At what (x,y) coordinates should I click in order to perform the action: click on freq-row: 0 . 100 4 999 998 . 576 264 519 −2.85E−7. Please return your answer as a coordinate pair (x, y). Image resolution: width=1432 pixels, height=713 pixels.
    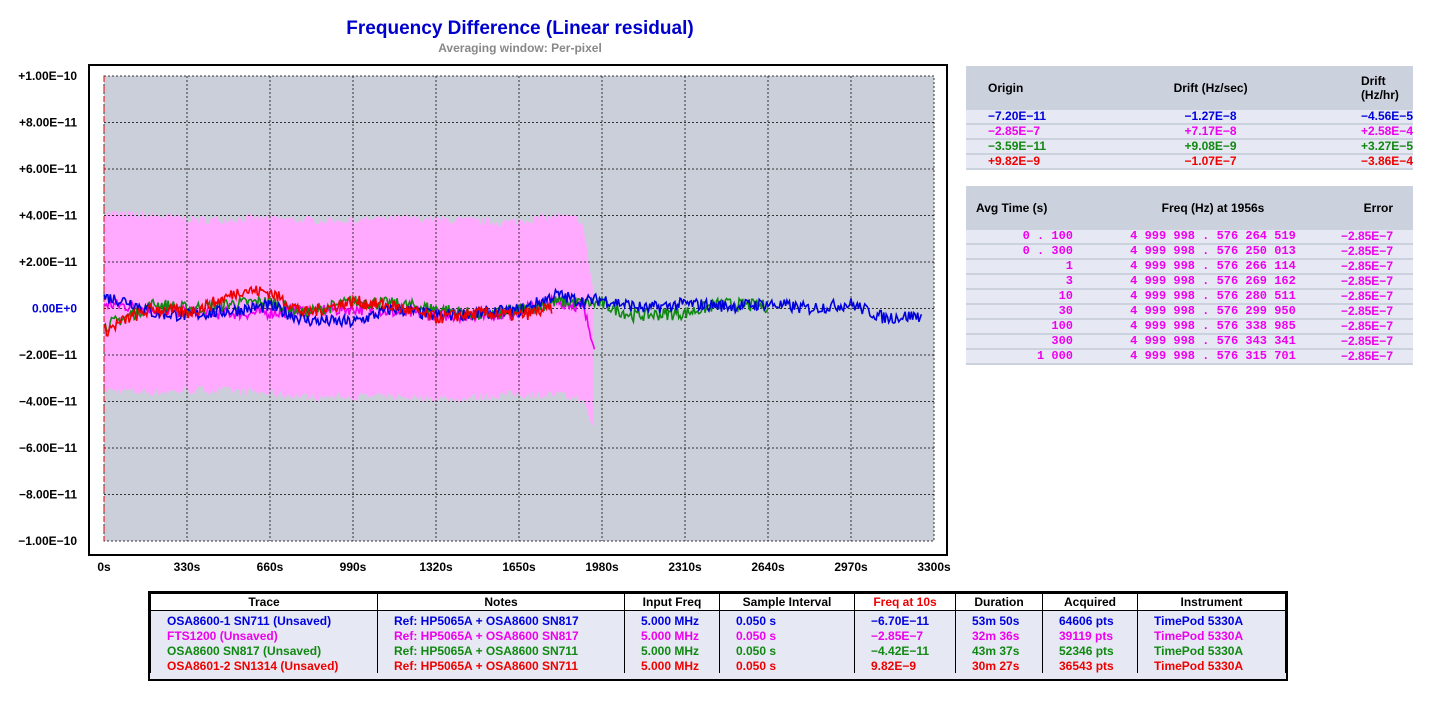
    Looking at the image, I should click on (1189, 237).